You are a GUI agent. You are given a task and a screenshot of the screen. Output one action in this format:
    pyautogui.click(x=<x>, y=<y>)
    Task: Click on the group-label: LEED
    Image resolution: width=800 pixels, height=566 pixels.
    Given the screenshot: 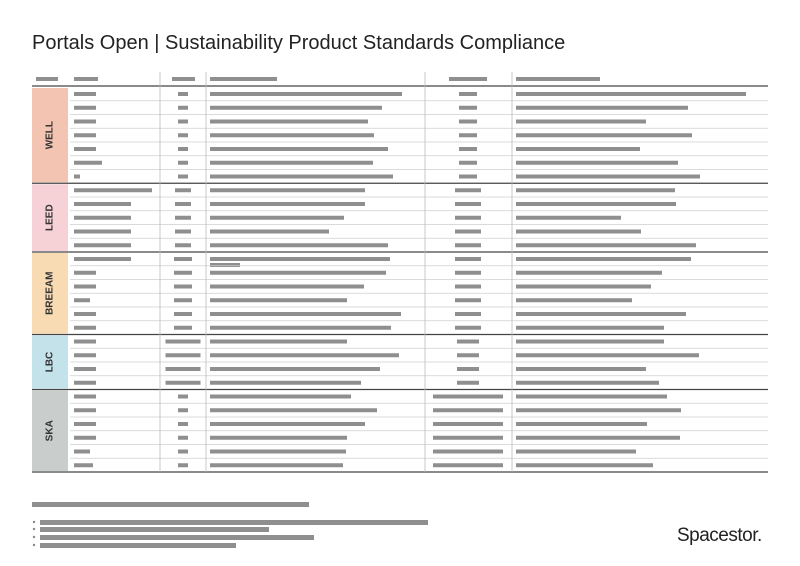 What is the action you would take?
    pyautogui.click(x=50, y=217)
    